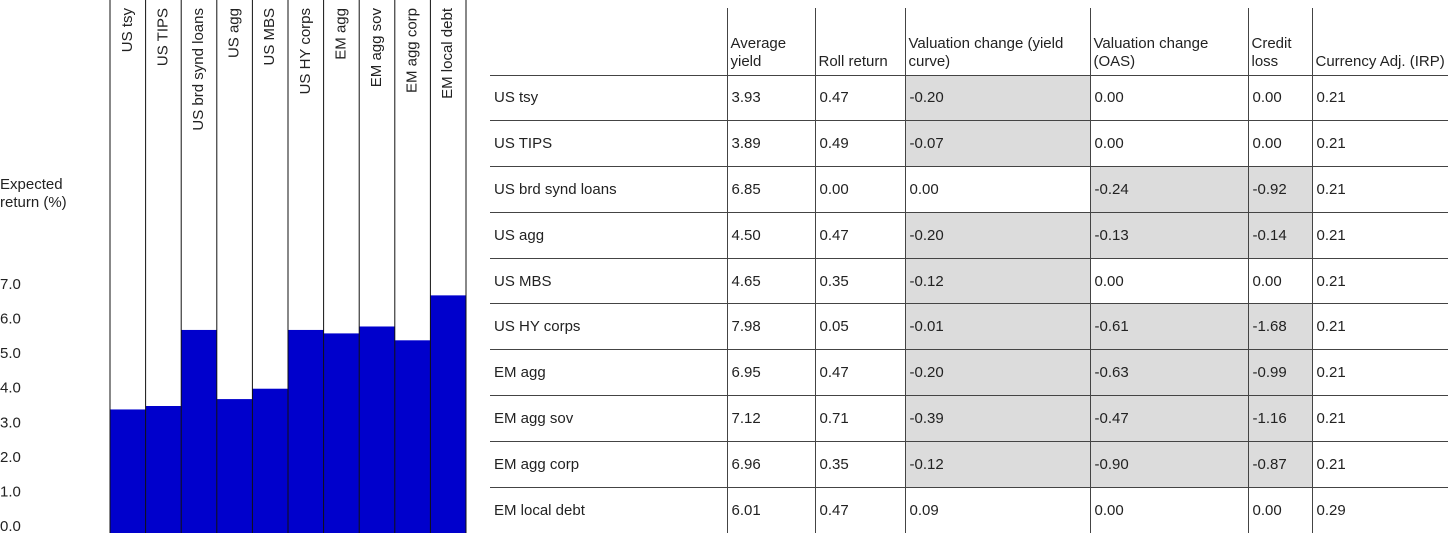 This screenshot has height=533, width=1448. I want to click on row-label: EM local debt, so click(608, 509).